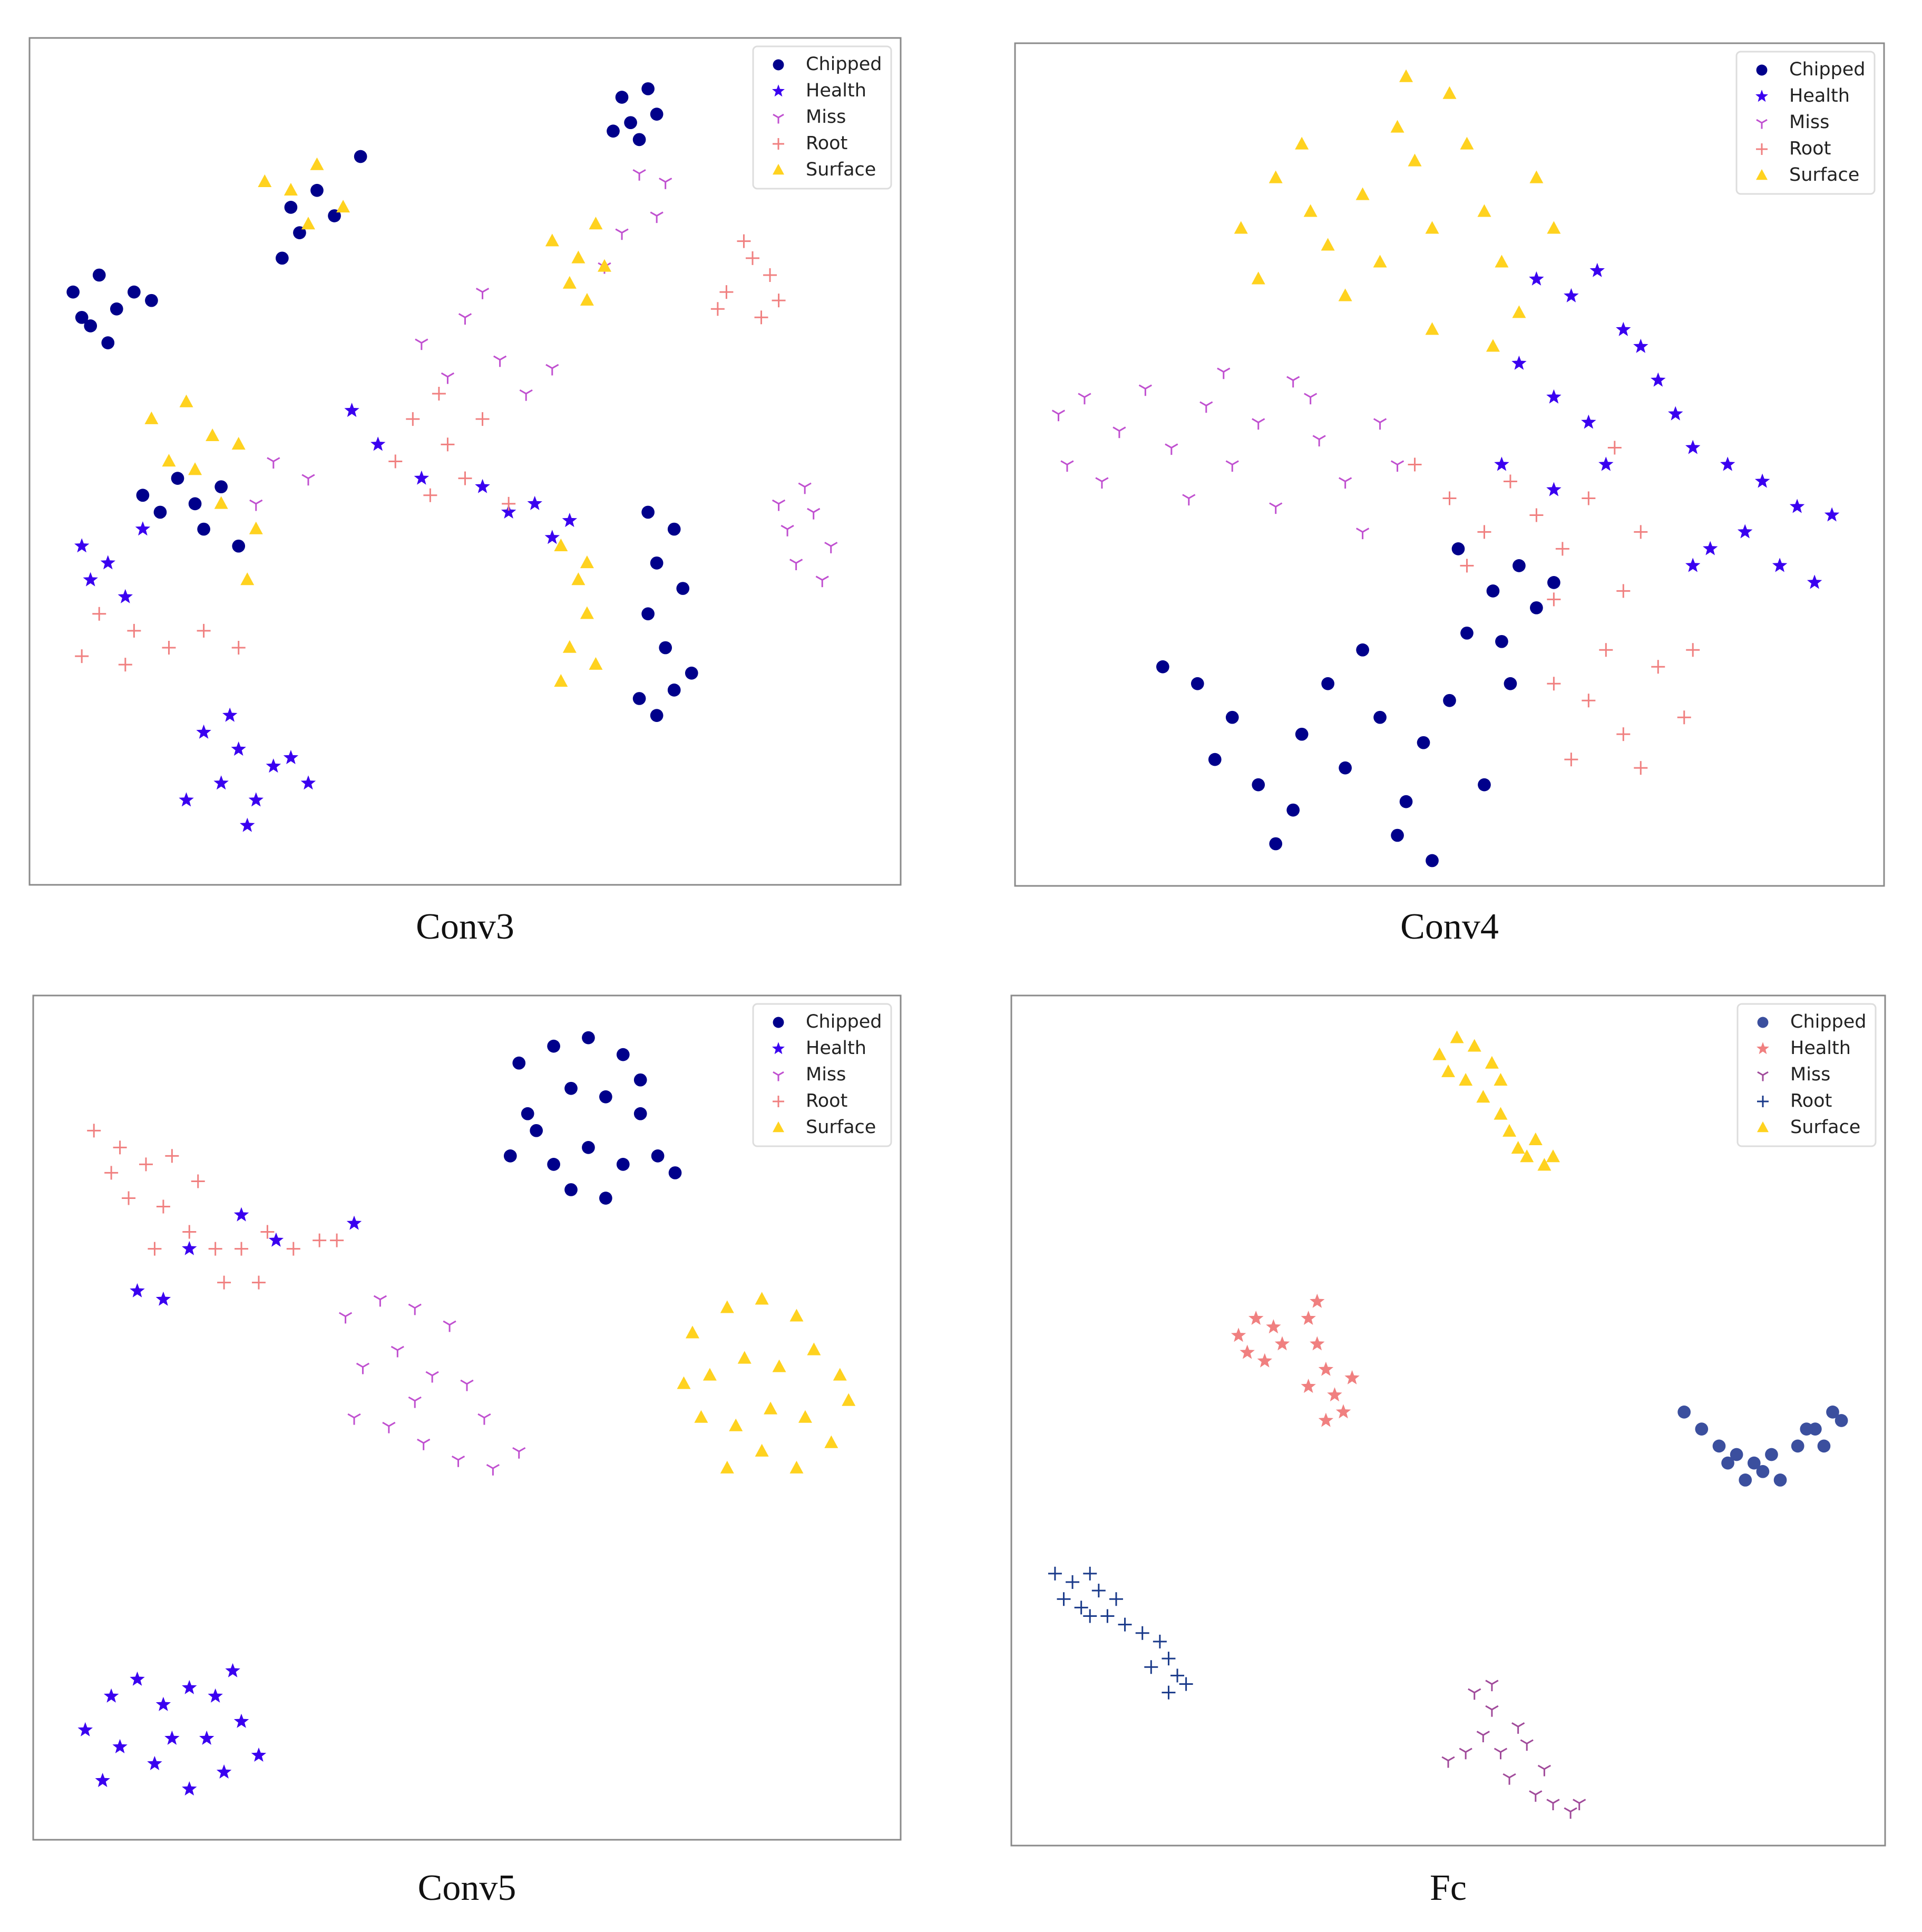 This screenshot has width=1922, height=1932. I want to click on legend-label: Health, so click(836, 1048).